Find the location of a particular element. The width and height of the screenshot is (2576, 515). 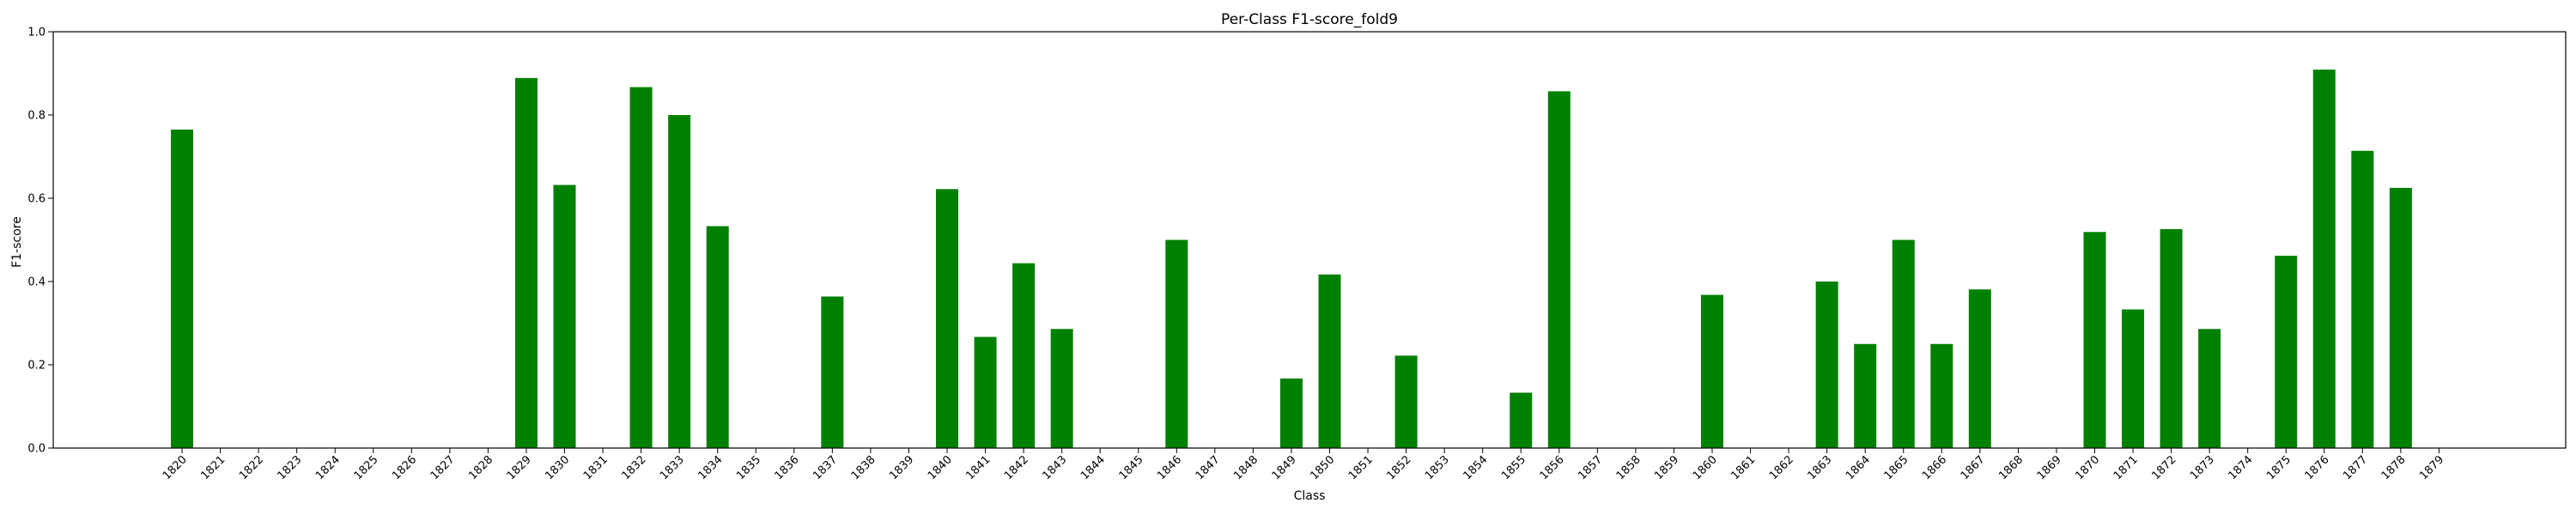

x-tick-label: 1872 is located at coordinates (2163, 467).